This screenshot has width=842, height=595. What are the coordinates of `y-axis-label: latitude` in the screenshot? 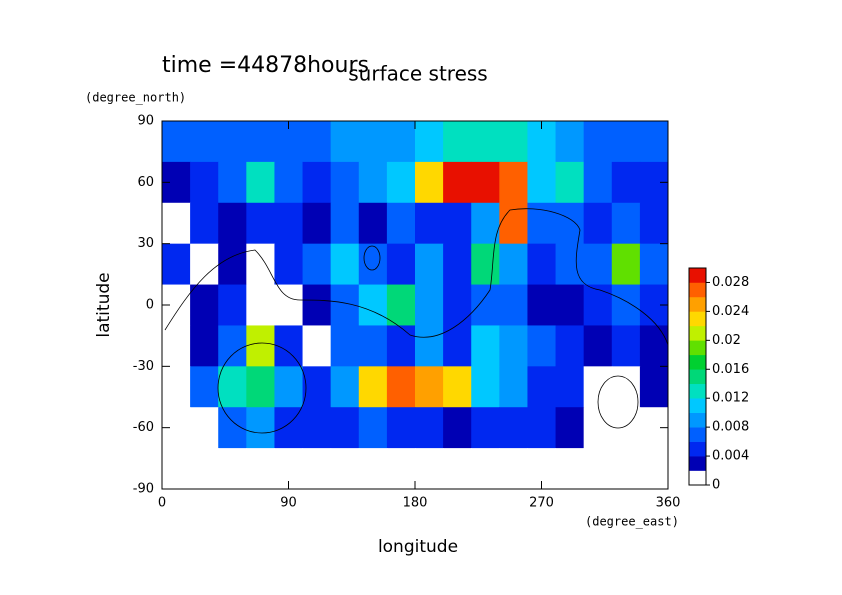 It's located at (104, 304).